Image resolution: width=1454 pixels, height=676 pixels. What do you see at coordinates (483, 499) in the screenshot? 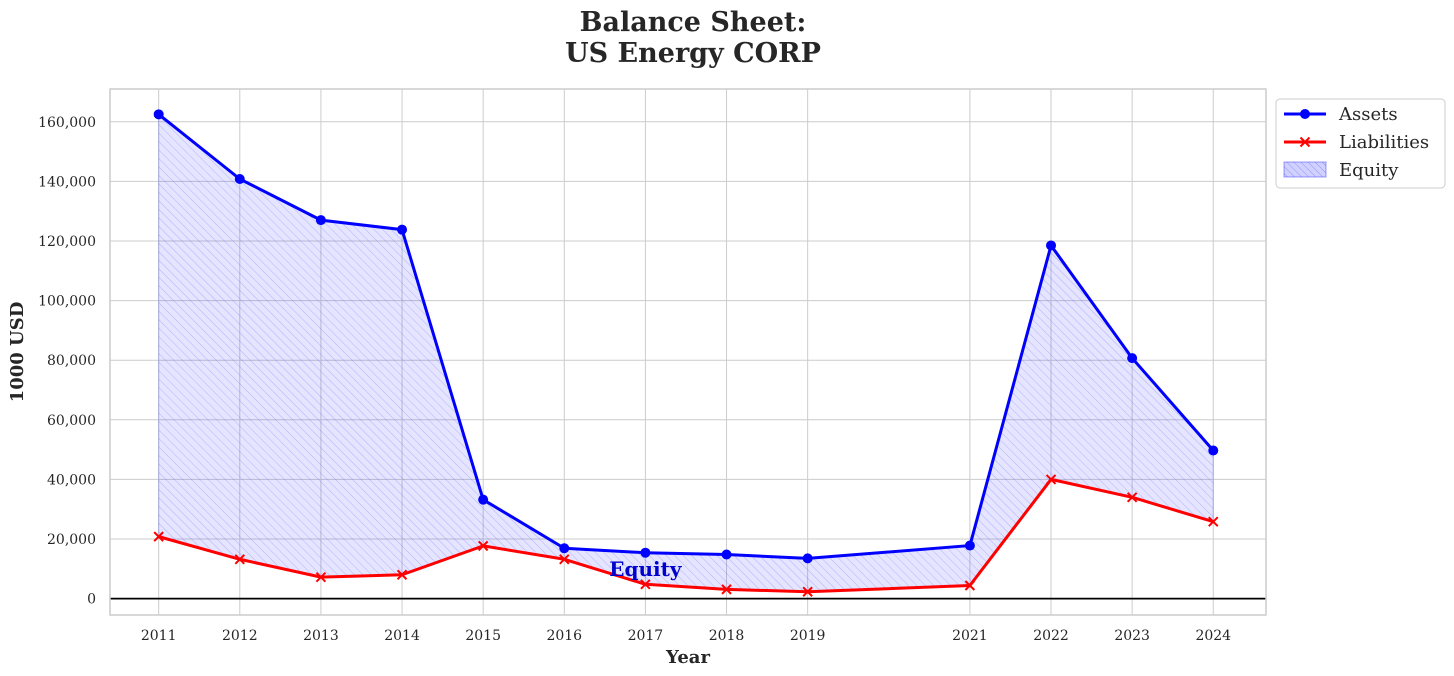
I see `assets-point-2015` at bounding box center [483, 499].